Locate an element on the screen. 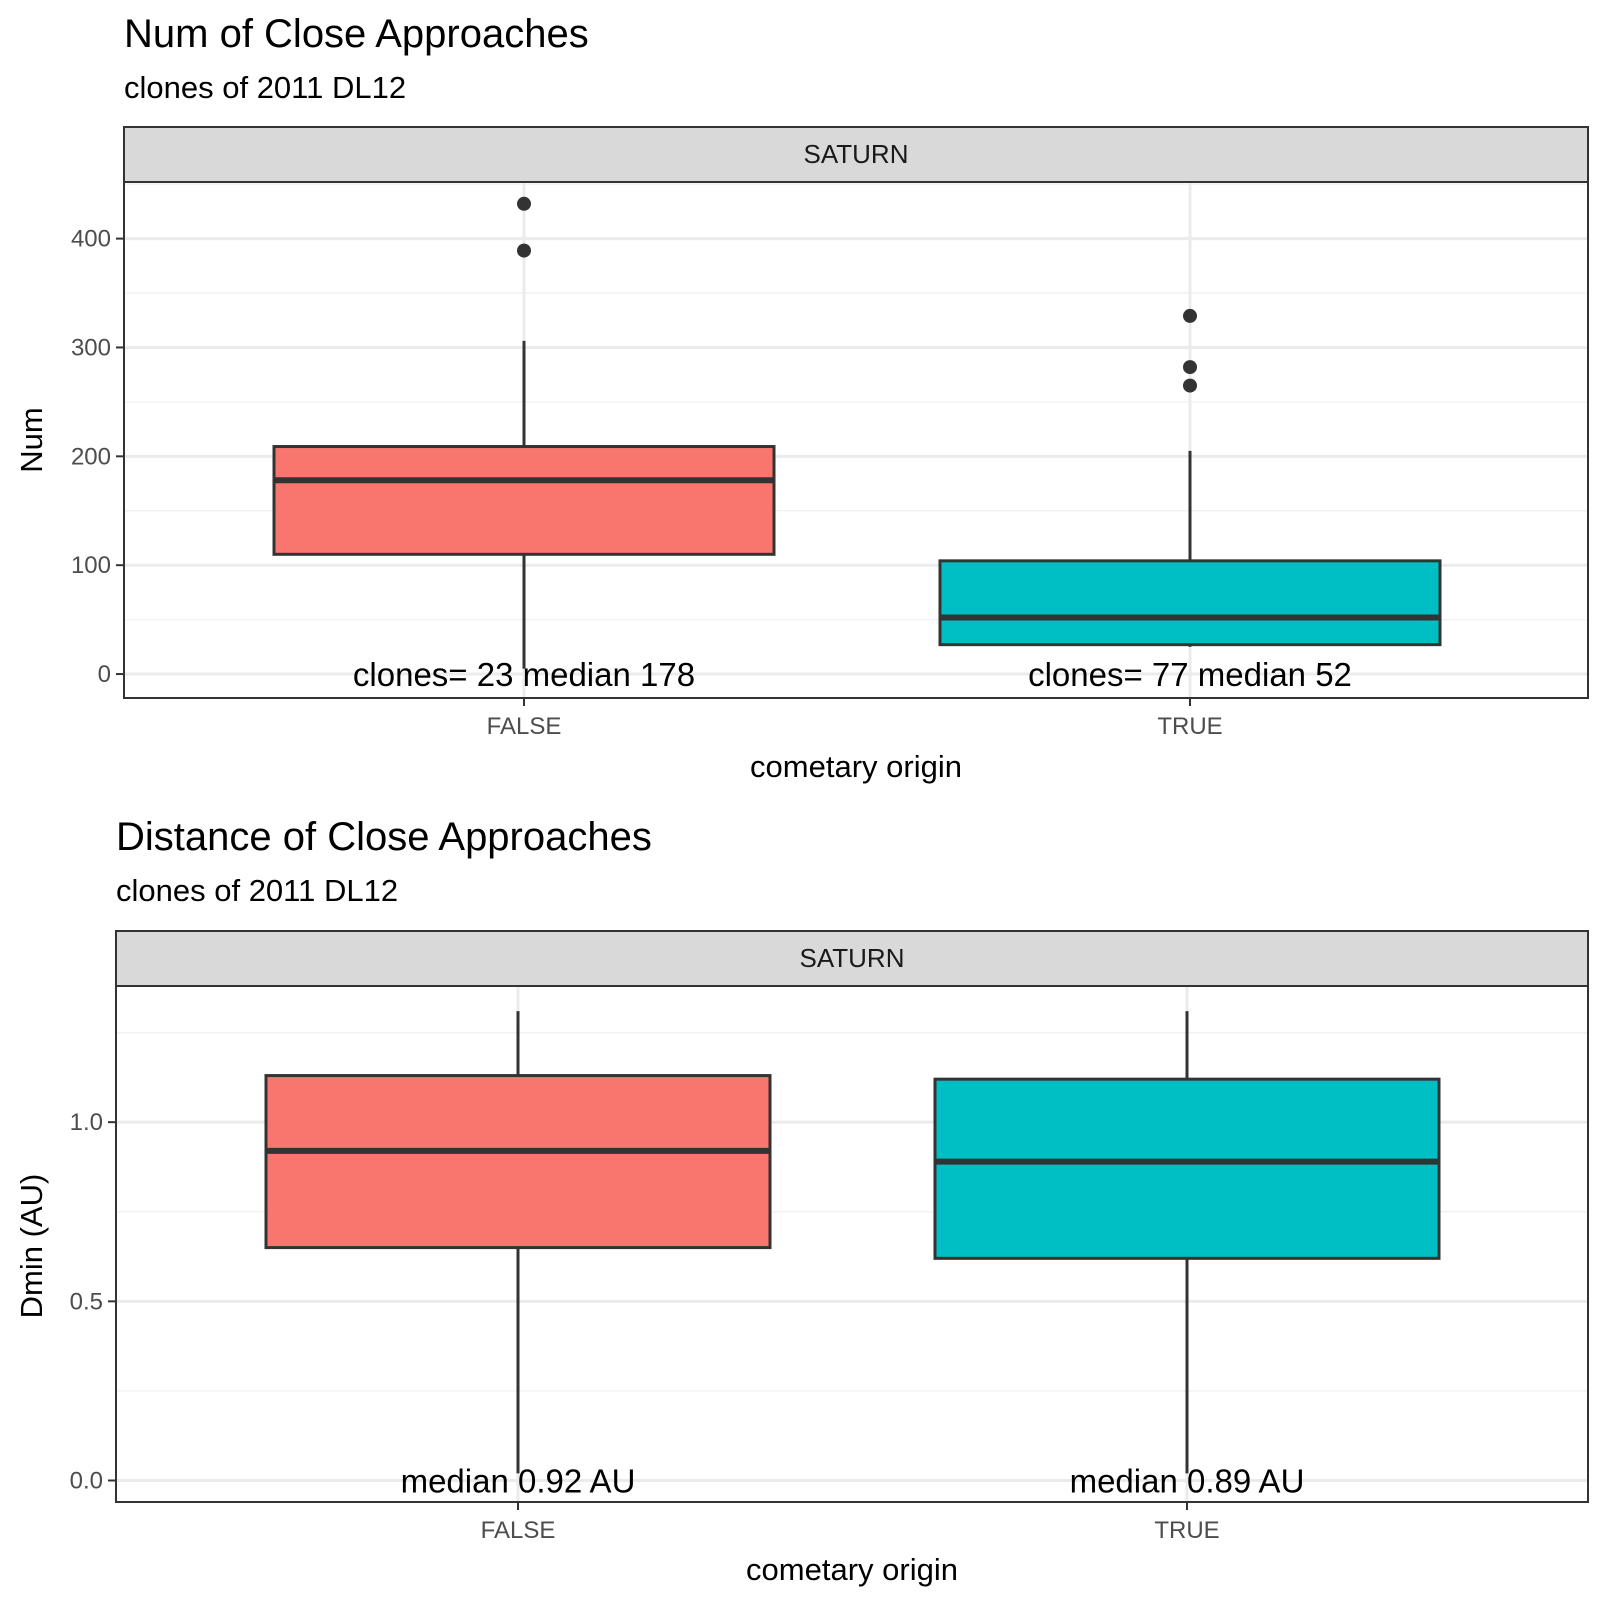 The height and width of the screenshot is (1600, 1599). chart-1-y-ticks: 0 100 200 300 400 is located at coordinates (97, 457).